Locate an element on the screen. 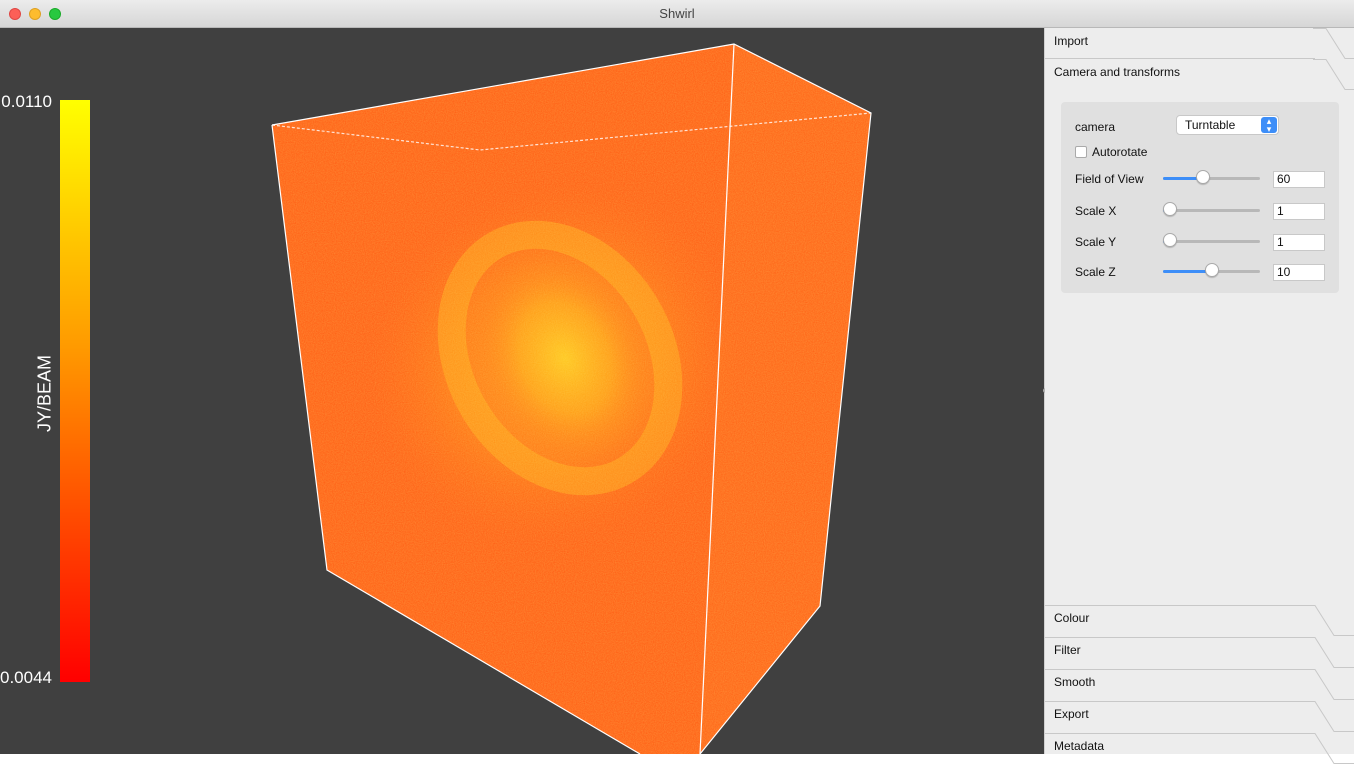  scale-z-slider-knob is located at coordinates (1211, 270).